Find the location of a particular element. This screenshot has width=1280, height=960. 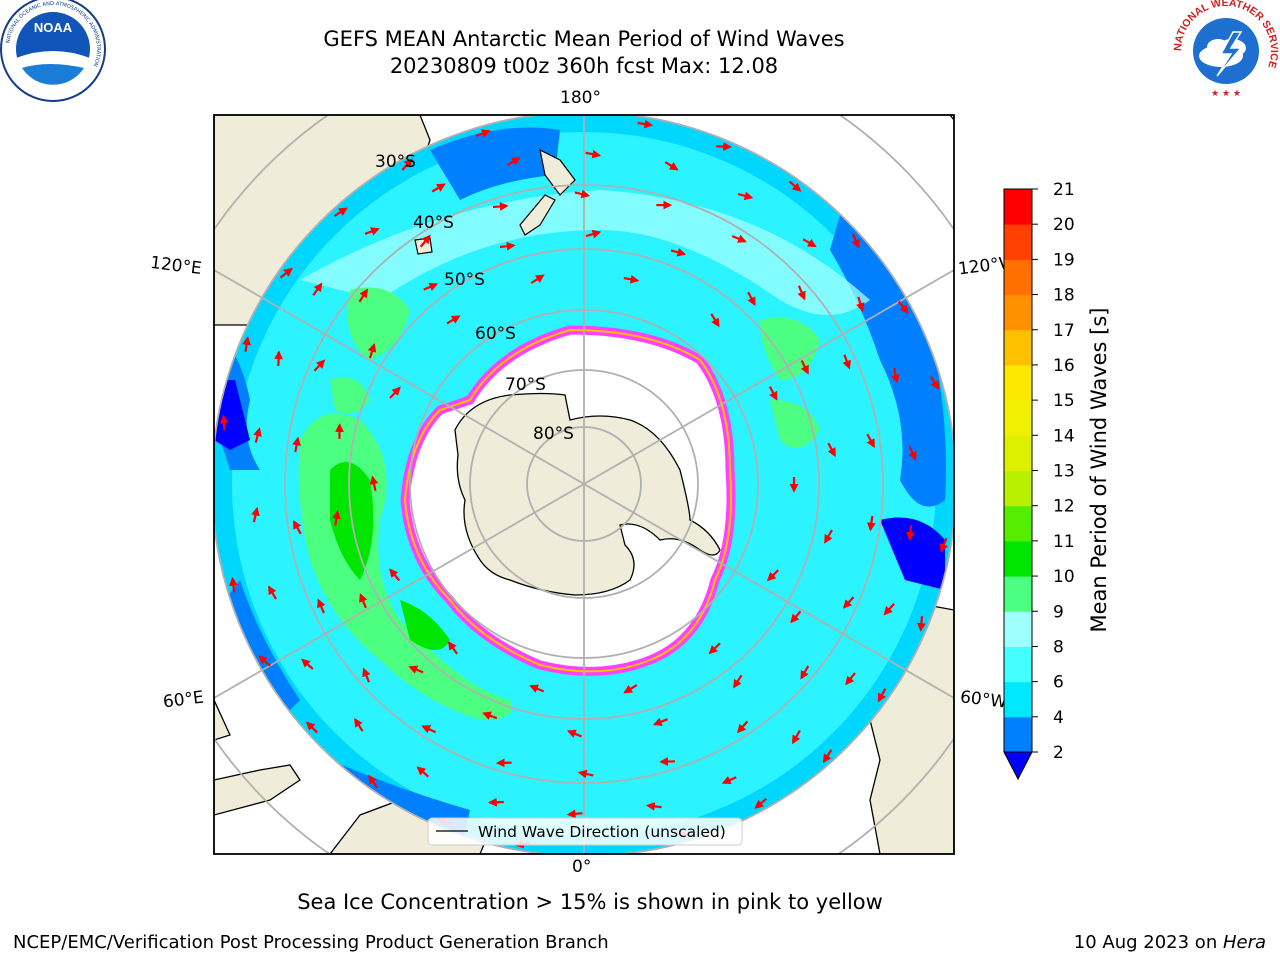

colorbar-tick-label: 11 is located at coordinates (1064, 542).